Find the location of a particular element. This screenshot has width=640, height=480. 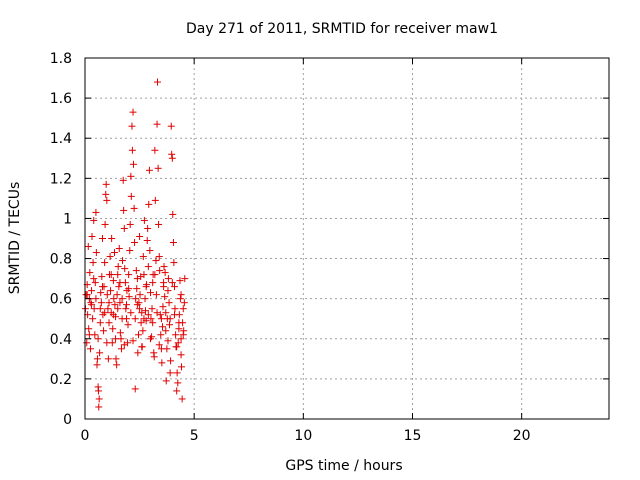

y-axis-label: SRMTID / TECUs is located at coordinates (15, 238).